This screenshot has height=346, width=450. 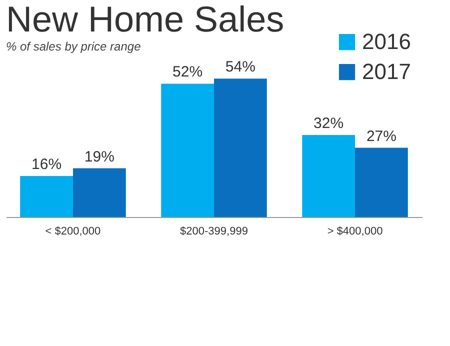 What do you see at coordinates (145, 20) in the screenshot?
I see `chart-title: New Home Sales` at bounding box center [145, 20].